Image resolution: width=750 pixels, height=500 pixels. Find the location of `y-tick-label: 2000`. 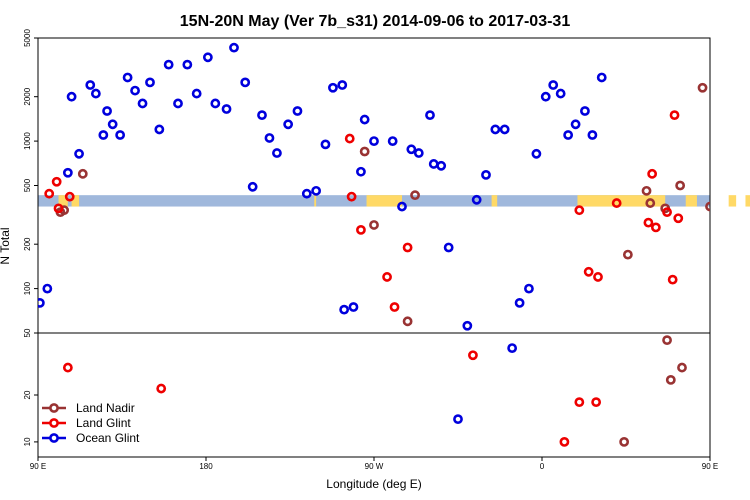

y-tick-label: 2000 is located at coordinates (27, 96).